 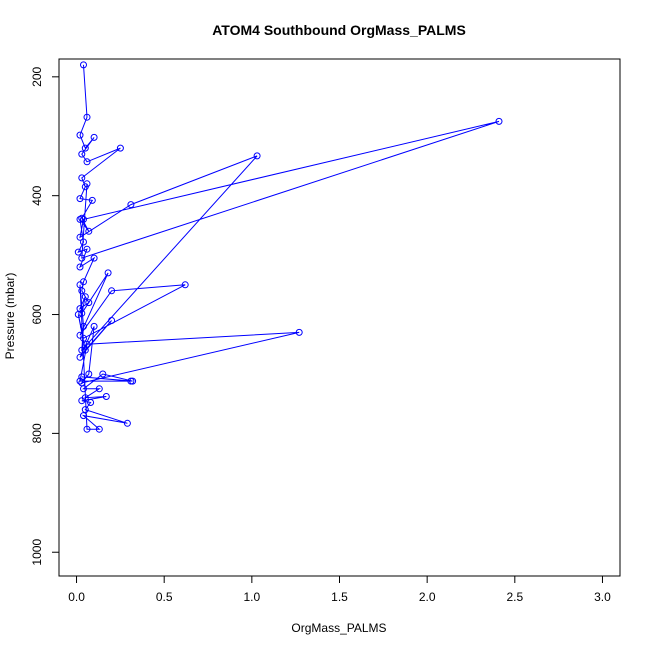 What do you see at coordinates (602, 597) in the screenshot?
I see `x-tick-label: 3.0` at bounding box center [602, 597].